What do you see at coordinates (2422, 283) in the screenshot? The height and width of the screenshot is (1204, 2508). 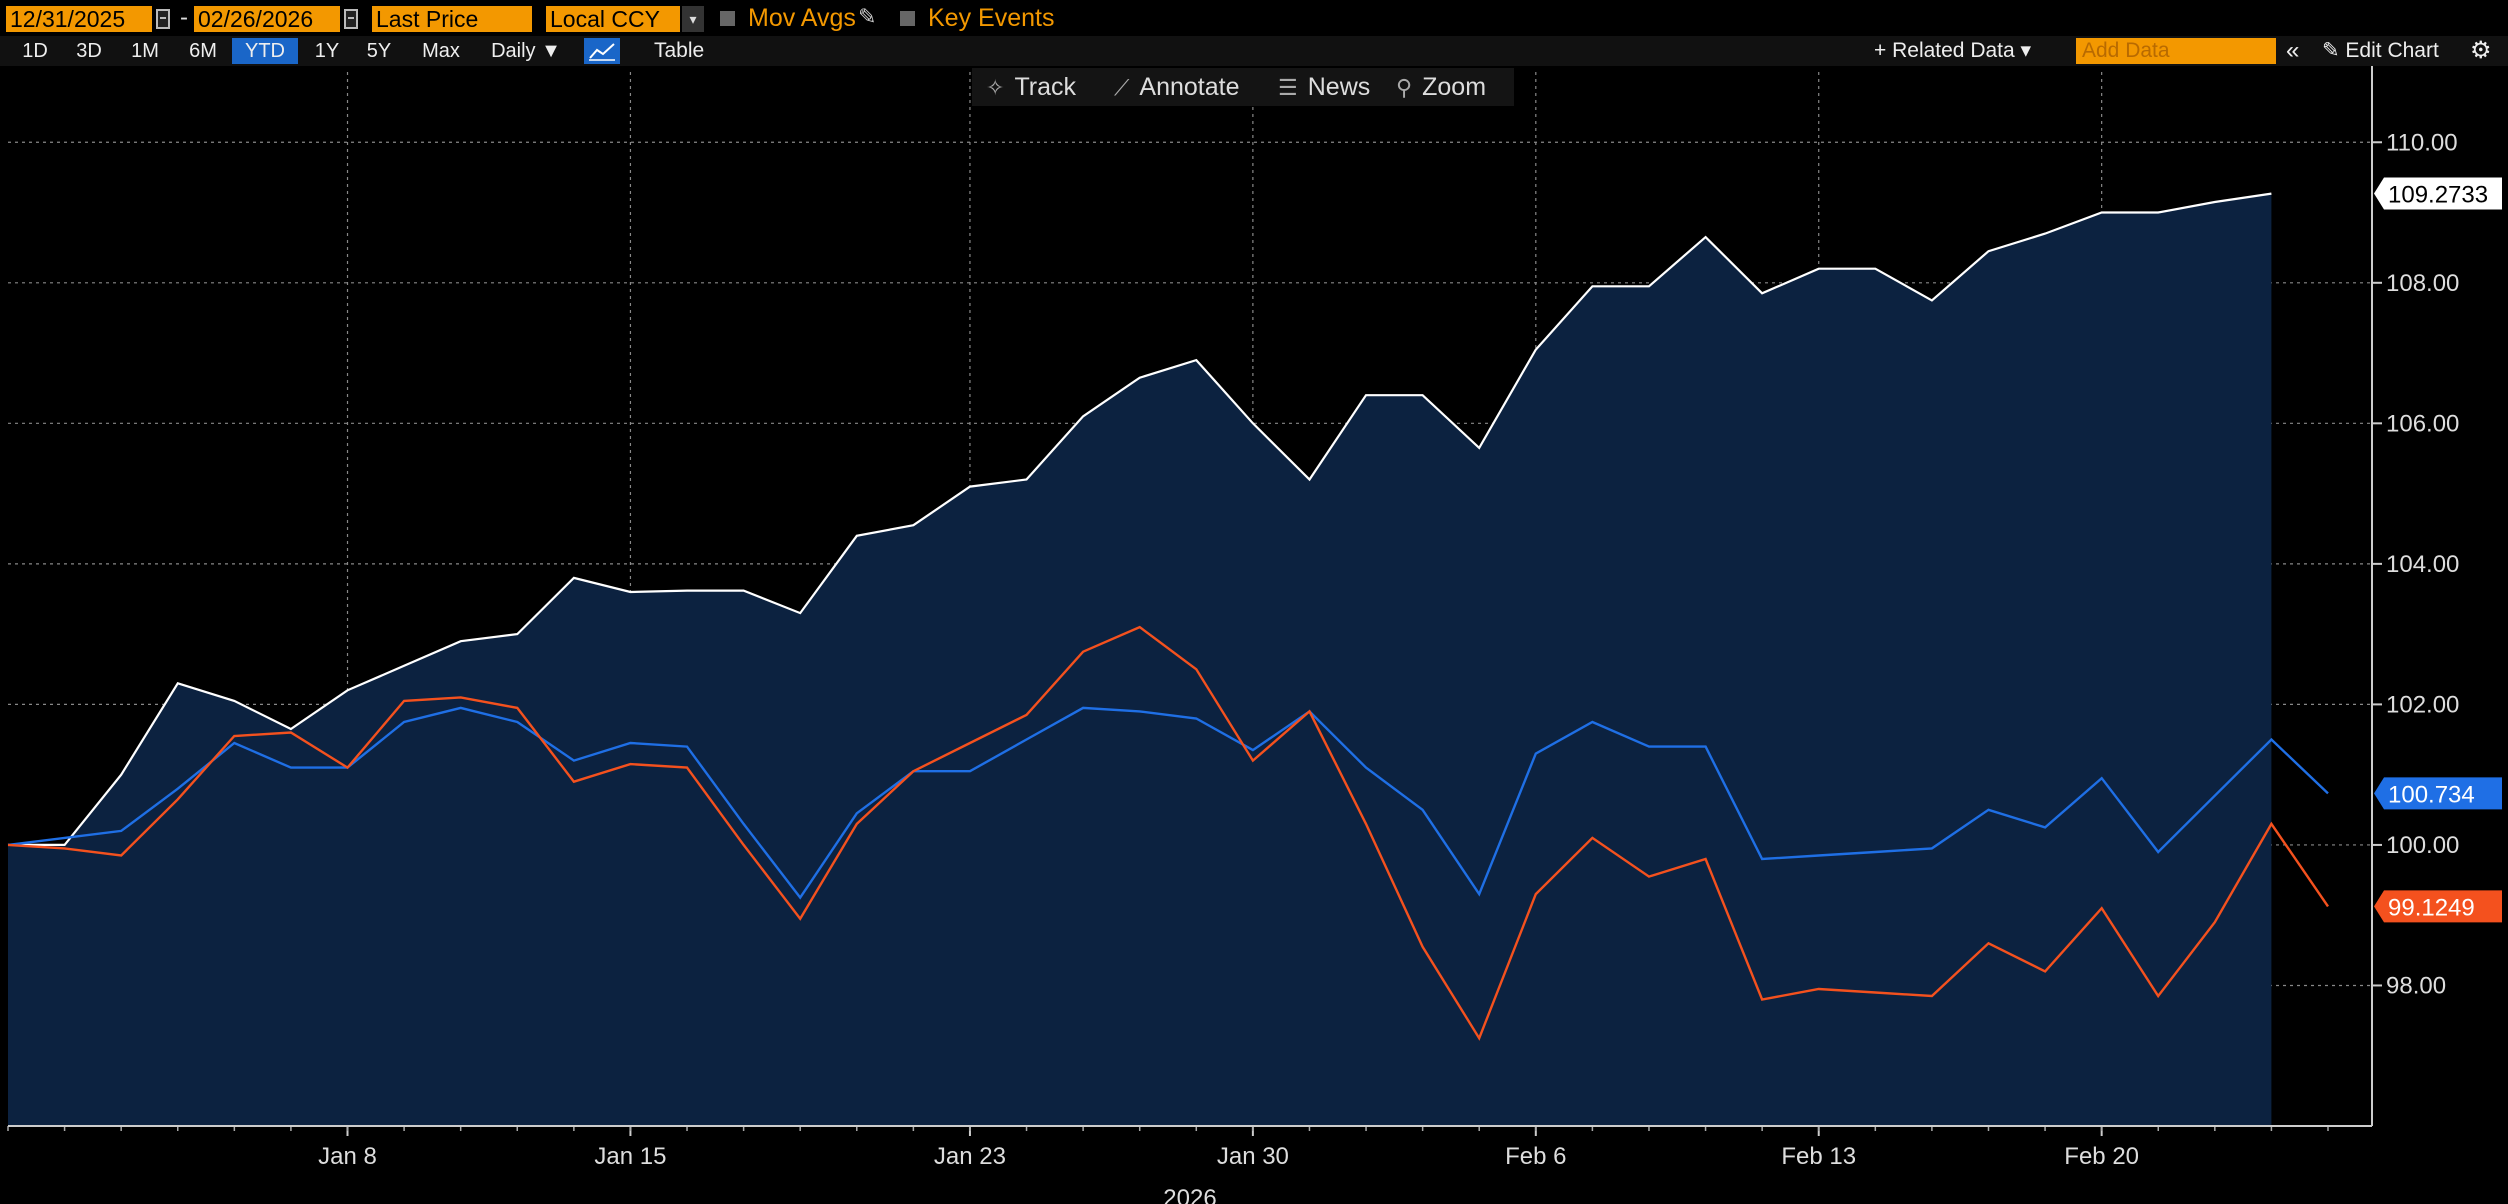 I see `y-tick-label: 108.00` at bounding box center [2422, 283].